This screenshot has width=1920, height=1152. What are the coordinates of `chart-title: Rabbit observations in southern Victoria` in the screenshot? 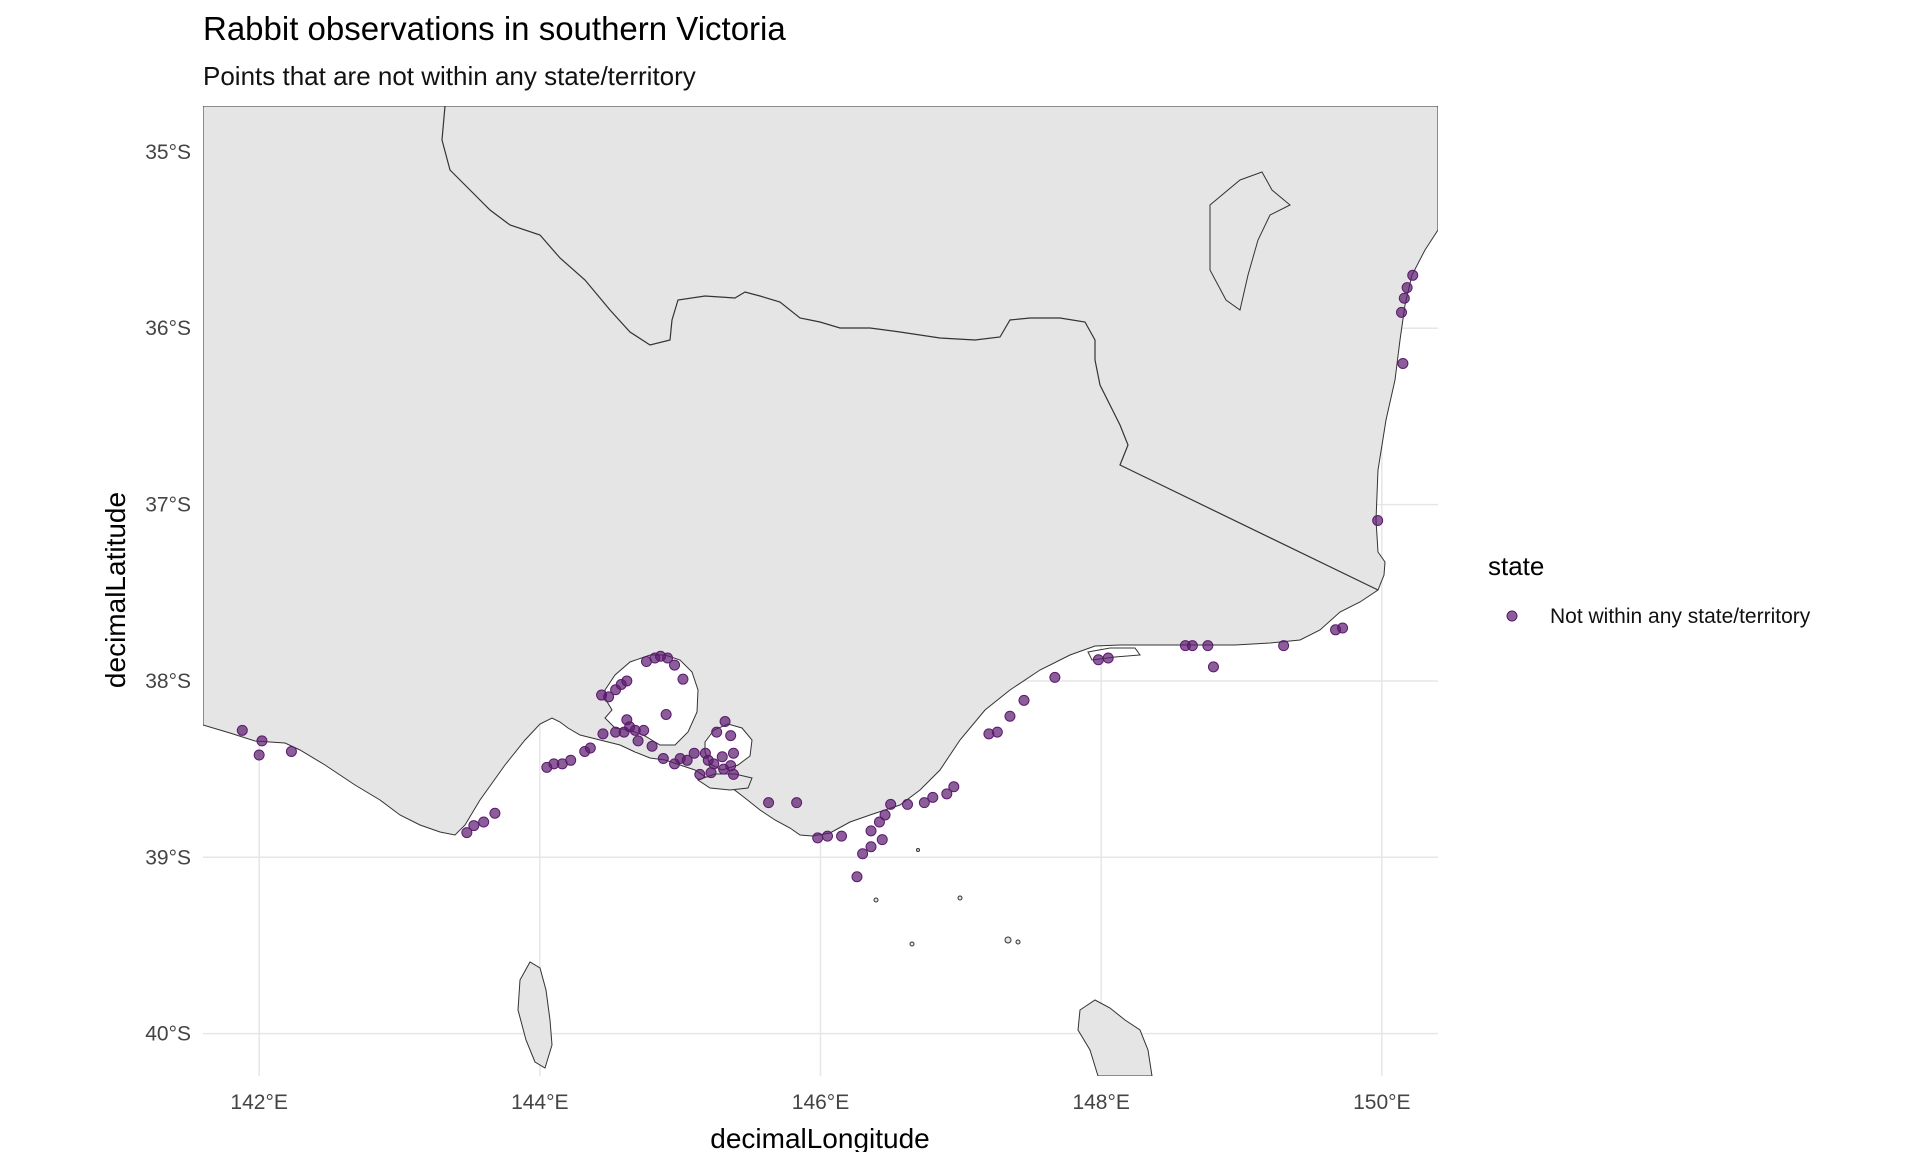 It's located at (494, 28).